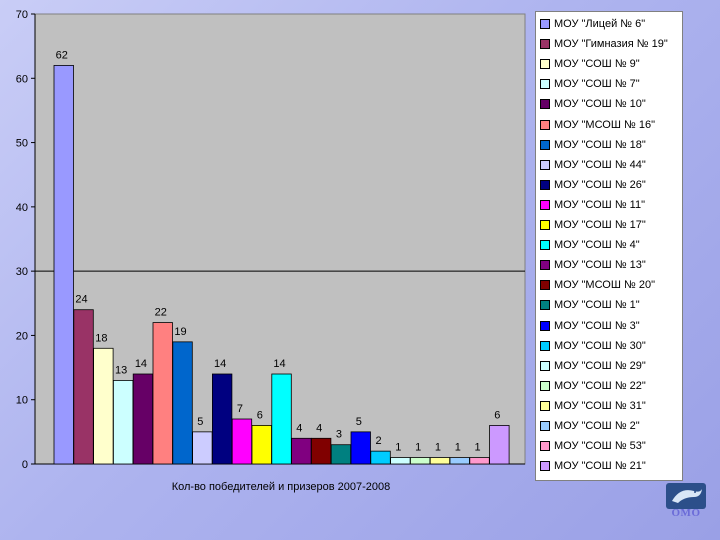 This screenshot has width=720, height=540. I want to click on y-tick-label: 0, so click(25, 465).